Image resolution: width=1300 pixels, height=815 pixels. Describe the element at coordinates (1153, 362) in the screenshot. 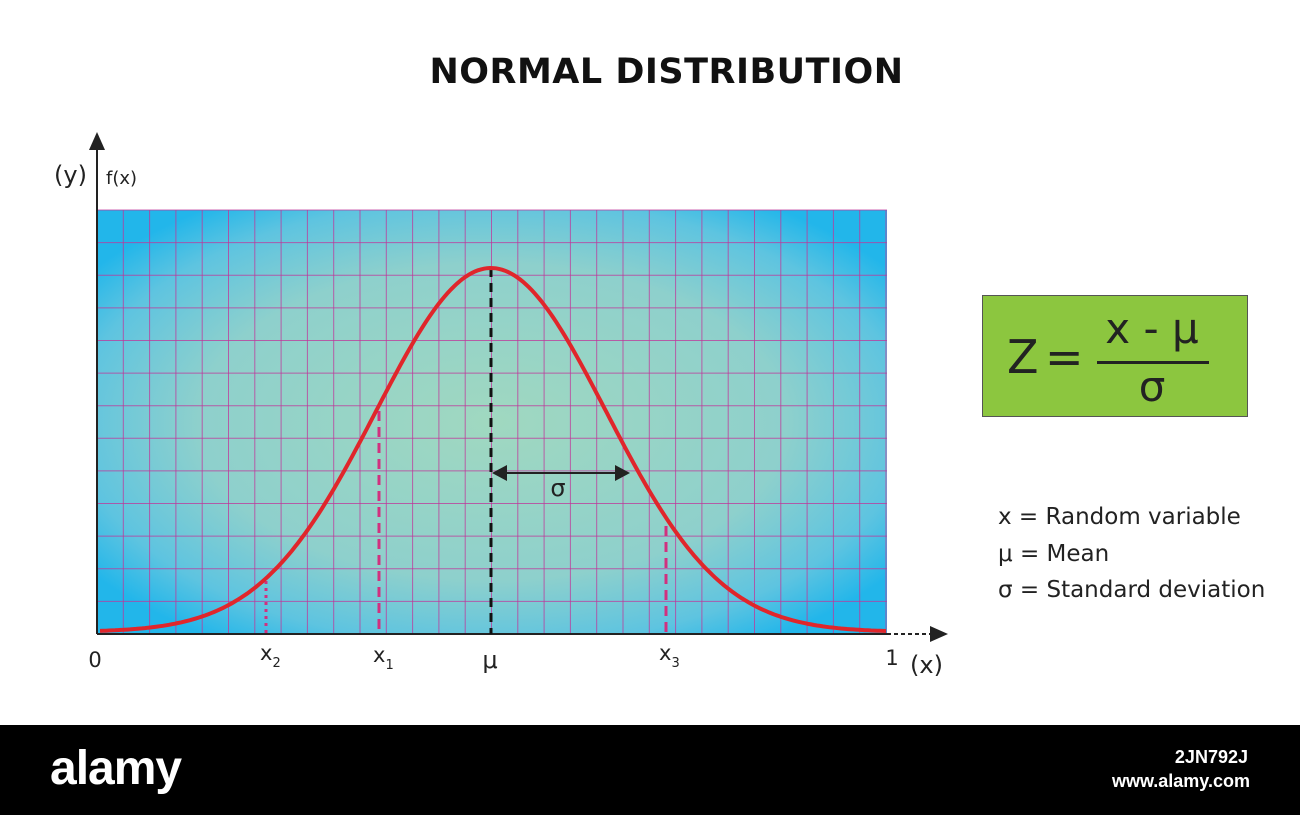

I see `formula-fraction-bar` at that location.